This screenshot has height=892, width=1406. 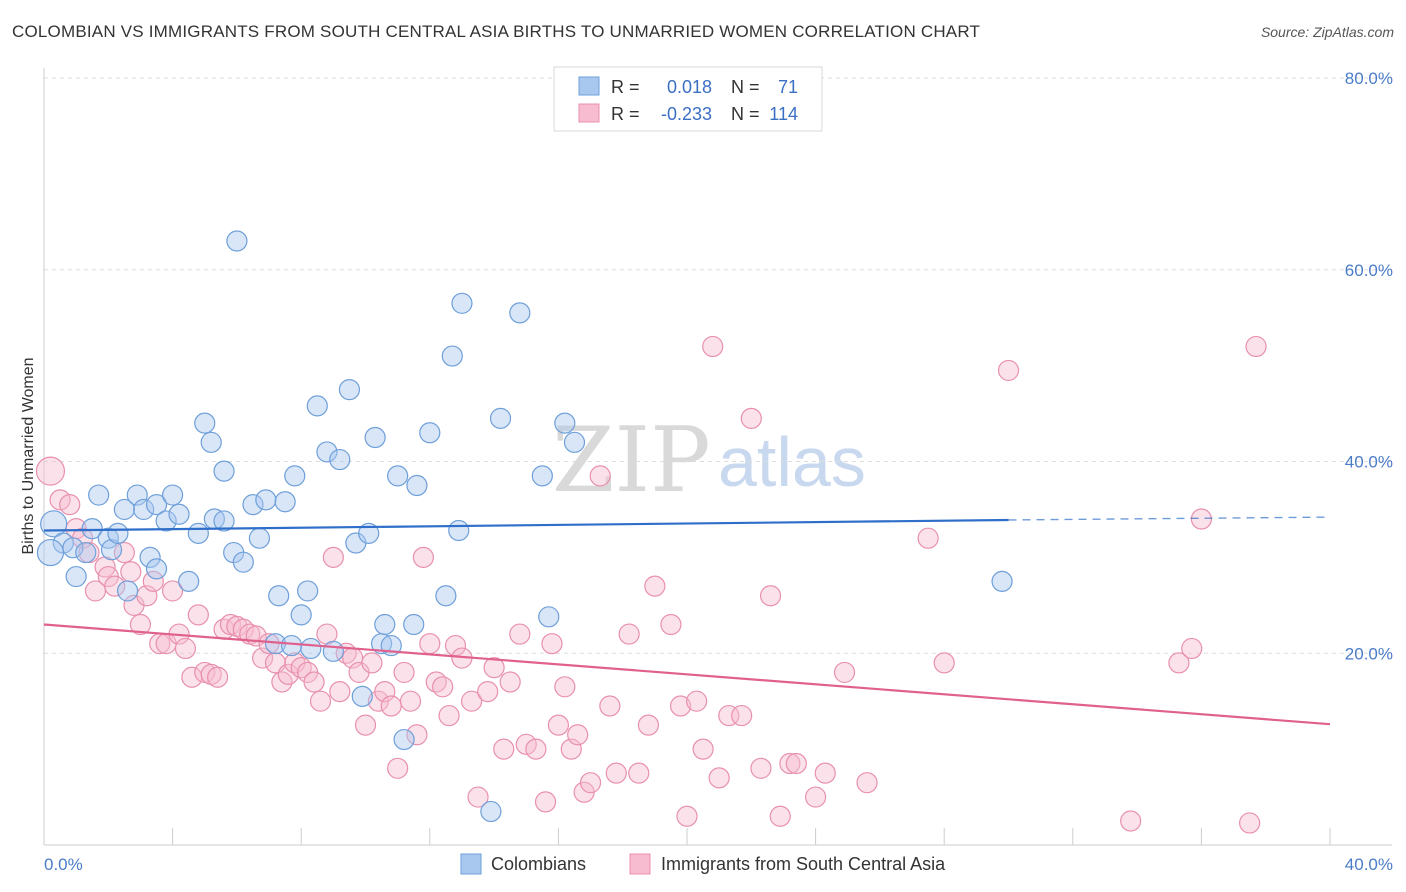 I want to click on legend-r-value-2: -0.233, so click(x=686, y=114).